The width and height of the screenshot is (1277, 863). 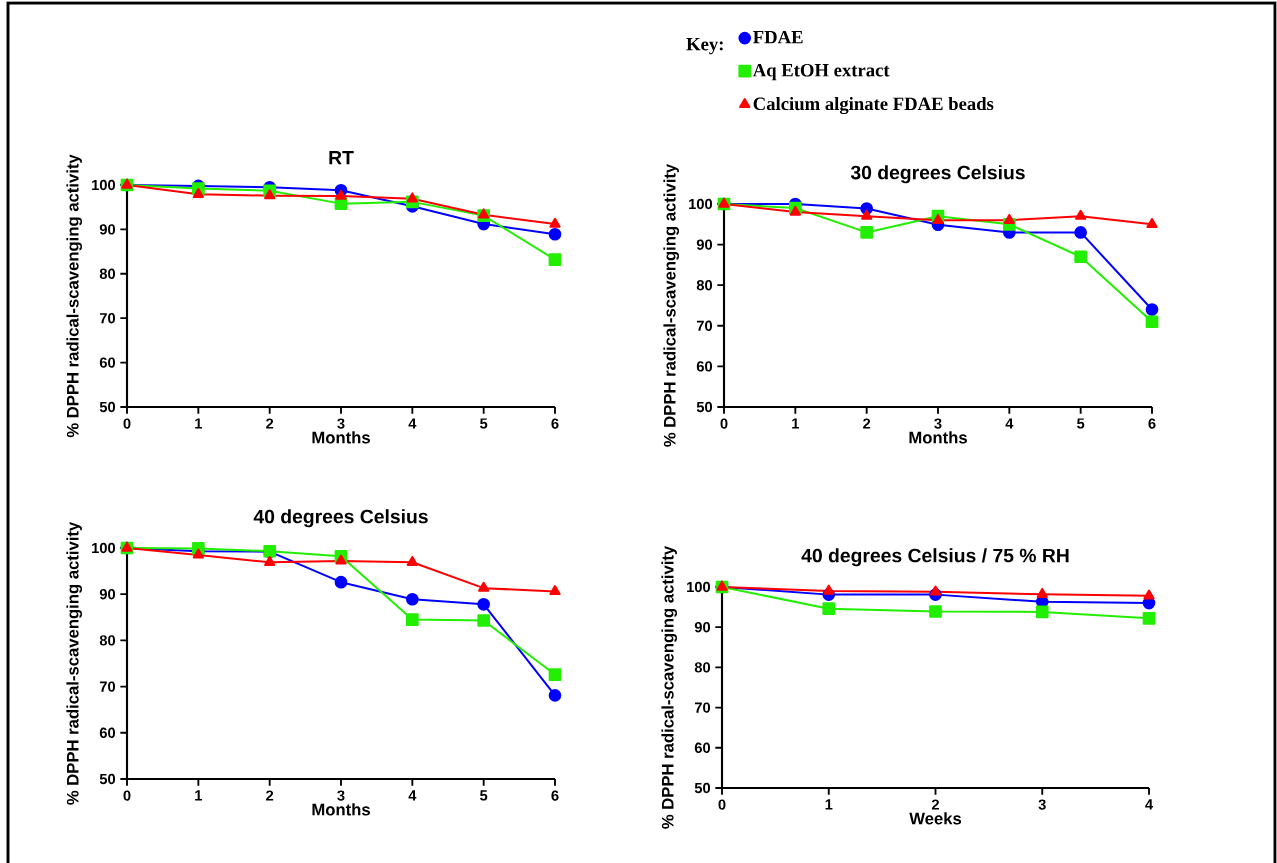 I want to click on legend-label: FDAE, so click(x=778, y=37).